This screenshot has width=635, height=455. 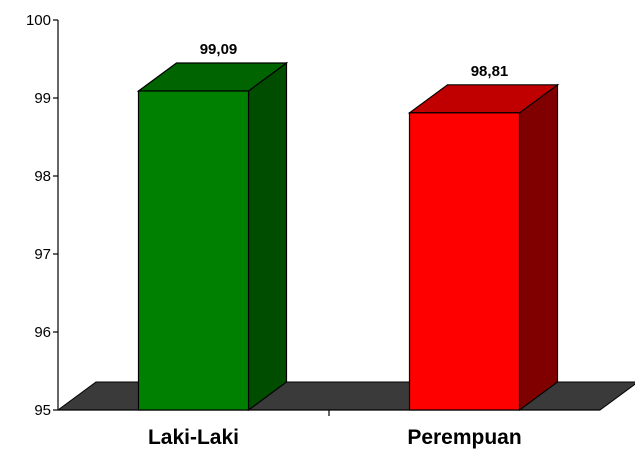 I want to click on y-tick-label: 98, so click(x=42, y=176).